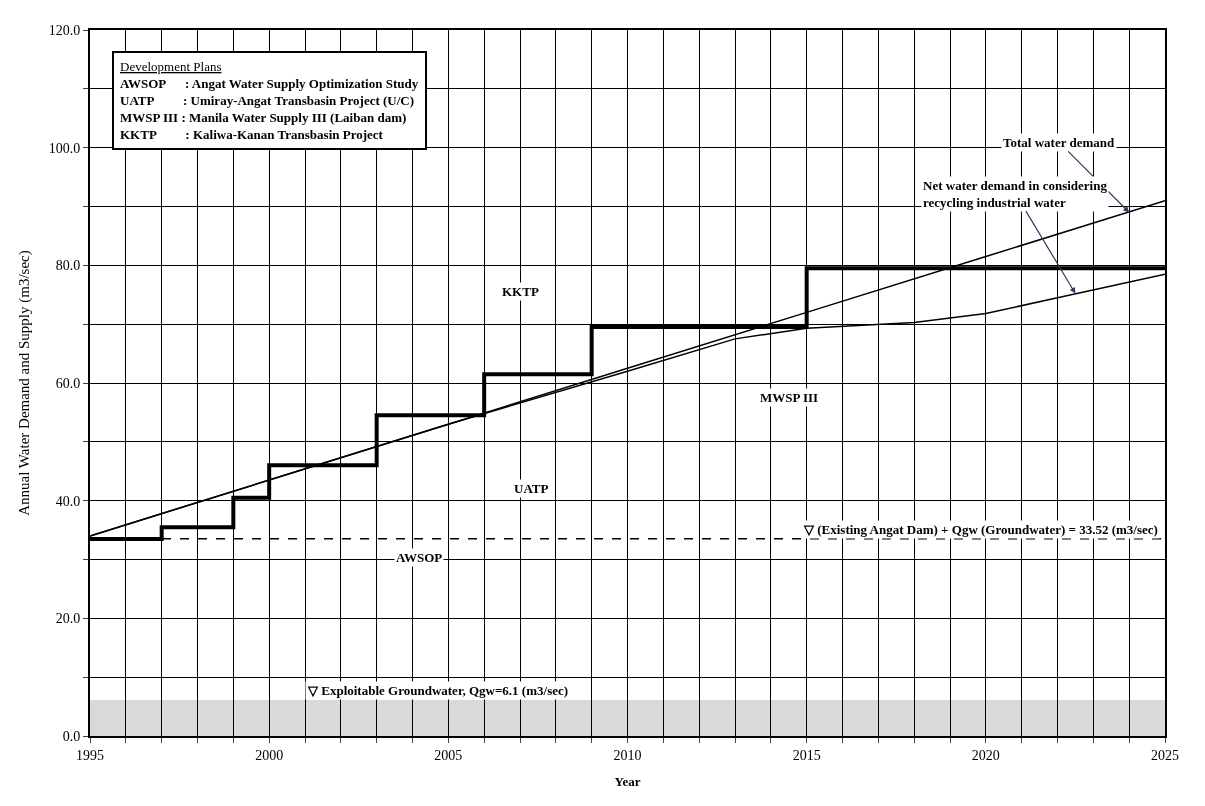 The height and width of the screenshot is (806, 1205). What do you see at coordinates (985, 755) in the screenshot?
I see `x-tick-label: 2020` at bounding box center [985, 755].